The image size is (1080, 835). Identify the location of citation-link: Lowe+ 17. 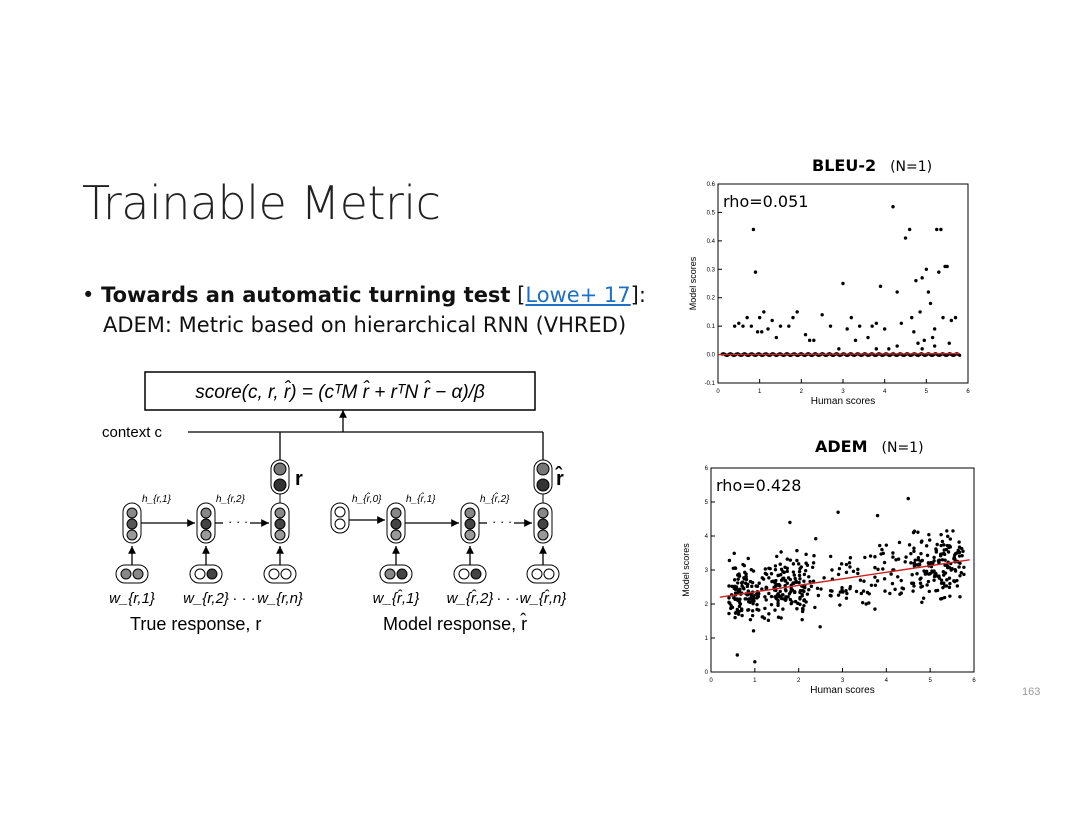
(578, 295).